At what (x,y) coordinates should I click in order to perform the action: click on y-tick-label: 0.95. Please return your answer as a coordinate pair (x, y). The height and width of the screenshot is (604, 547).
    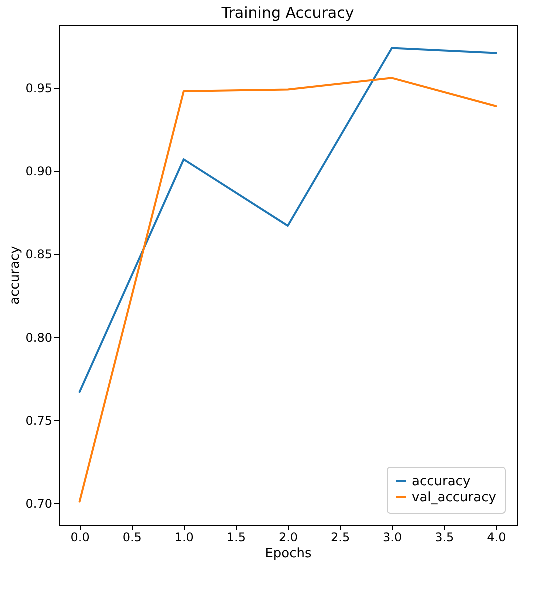
    Looking at the image, I should click on (39, 89).